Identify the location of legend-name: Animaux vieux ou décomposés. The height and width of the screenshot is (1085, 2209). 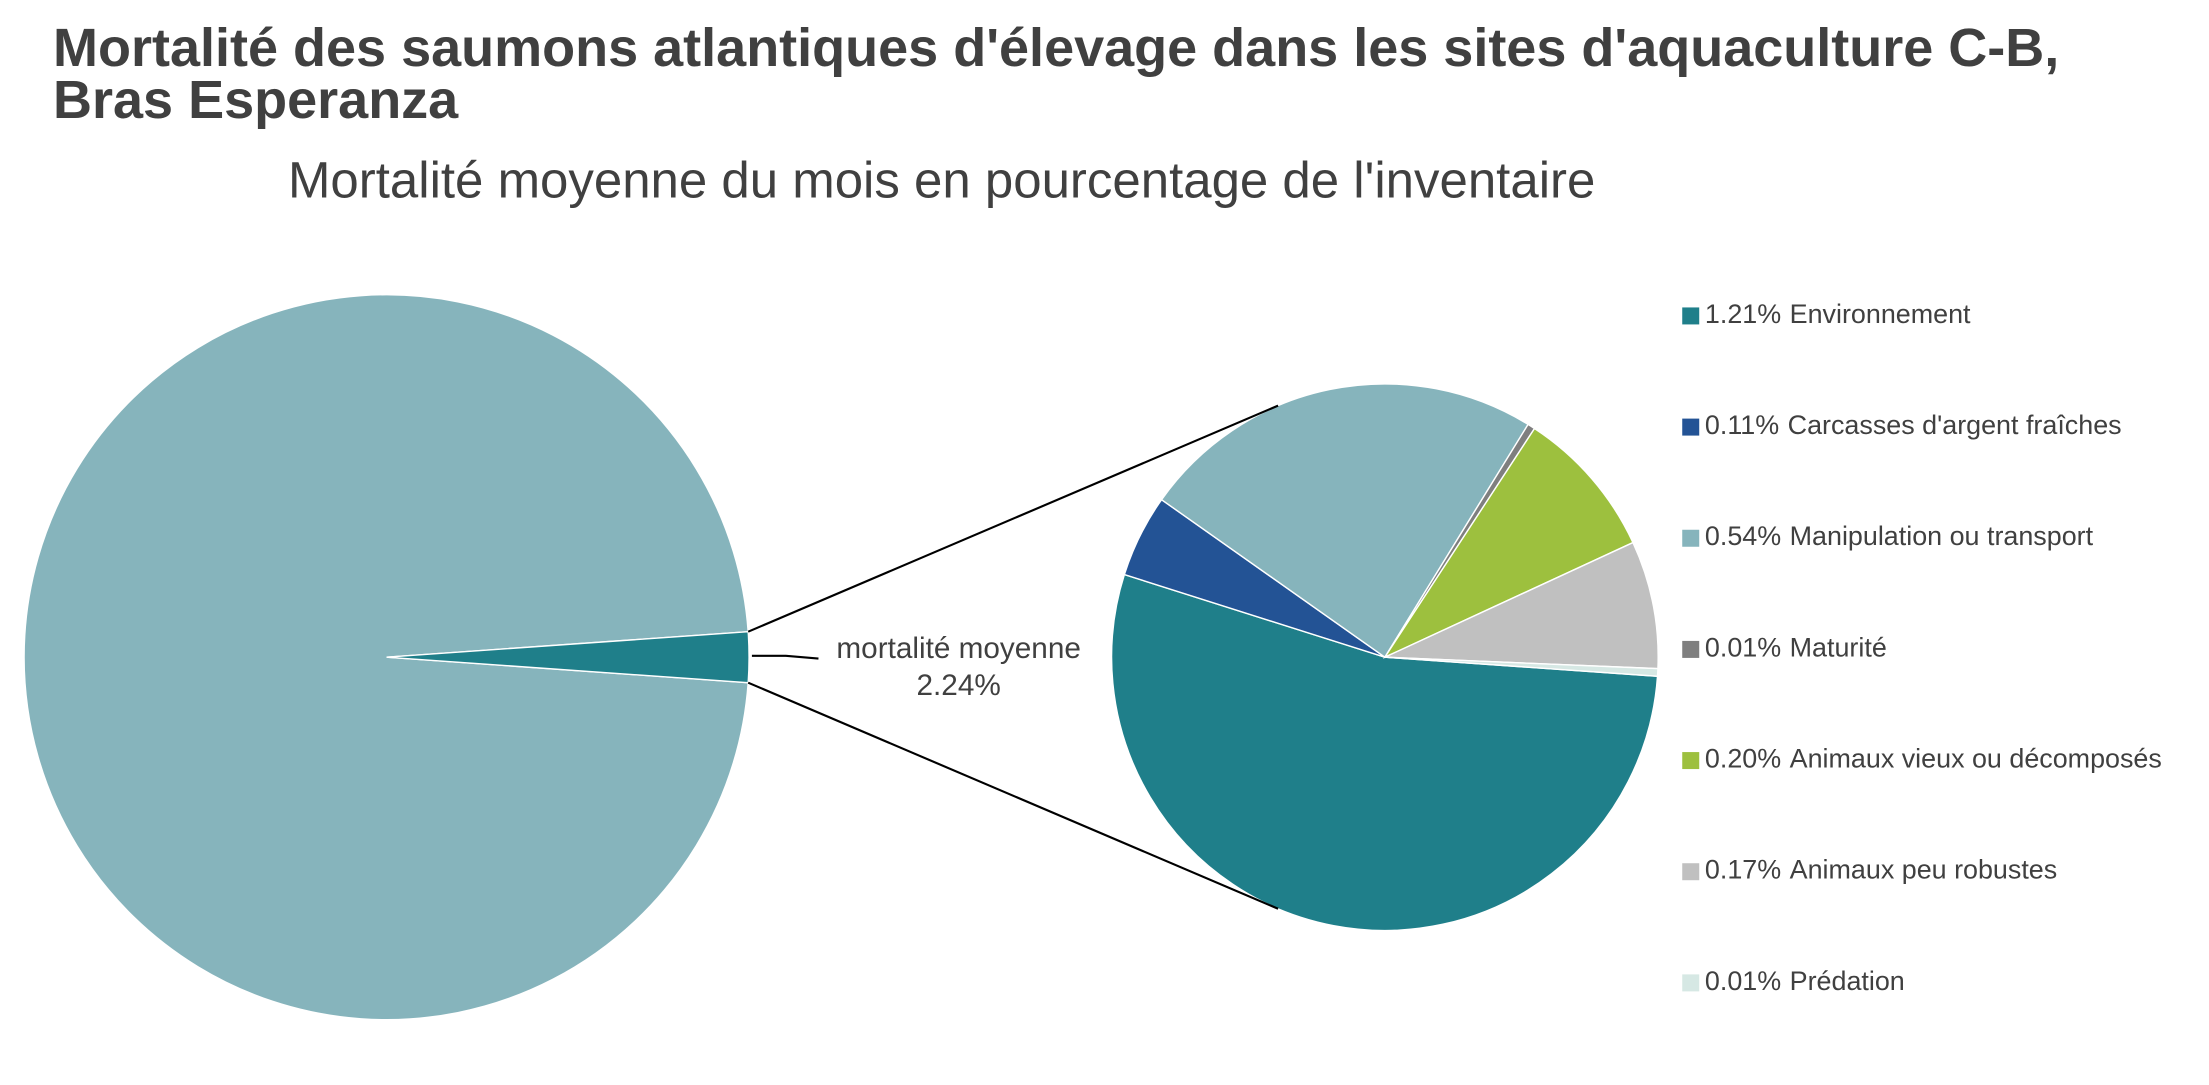
(1976, 759).